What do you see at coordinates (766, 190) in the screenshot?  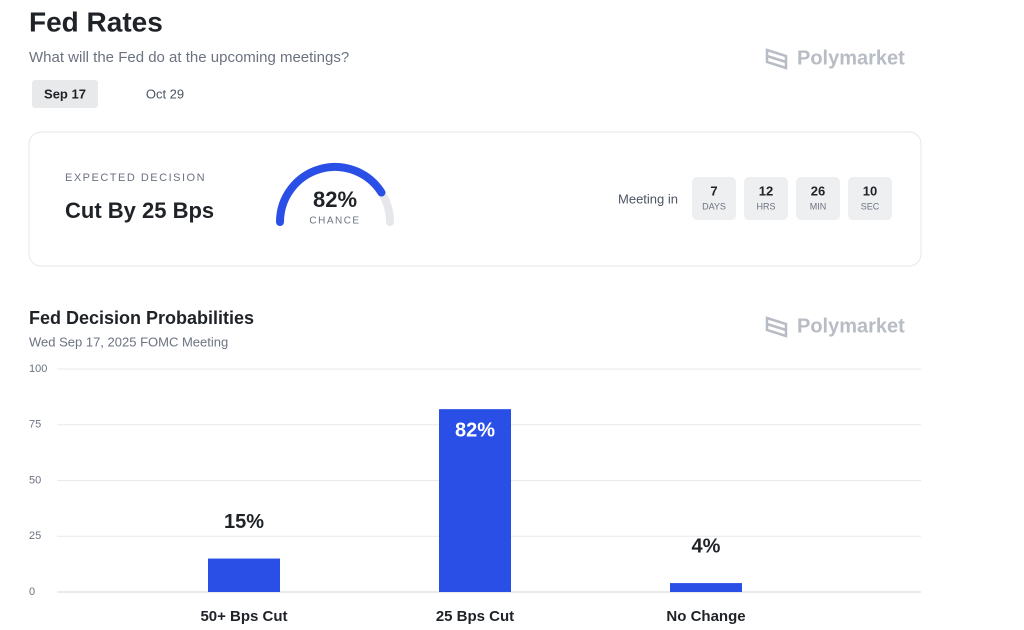 I see `countdown-value: 12` at bounding box center [766, 190].